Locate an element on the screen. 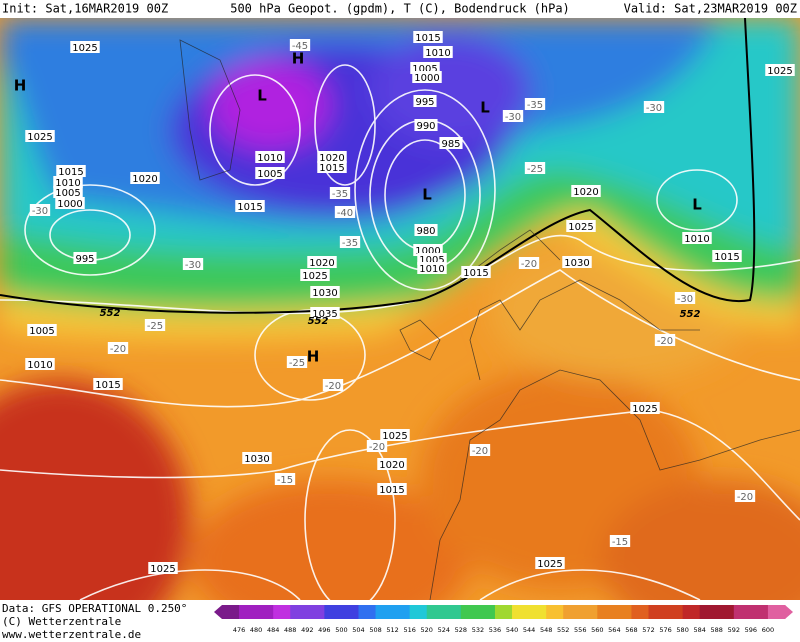 The height and width of the screenshot is (642, 800). height-label: 552 is located at coordinates (318, 321).